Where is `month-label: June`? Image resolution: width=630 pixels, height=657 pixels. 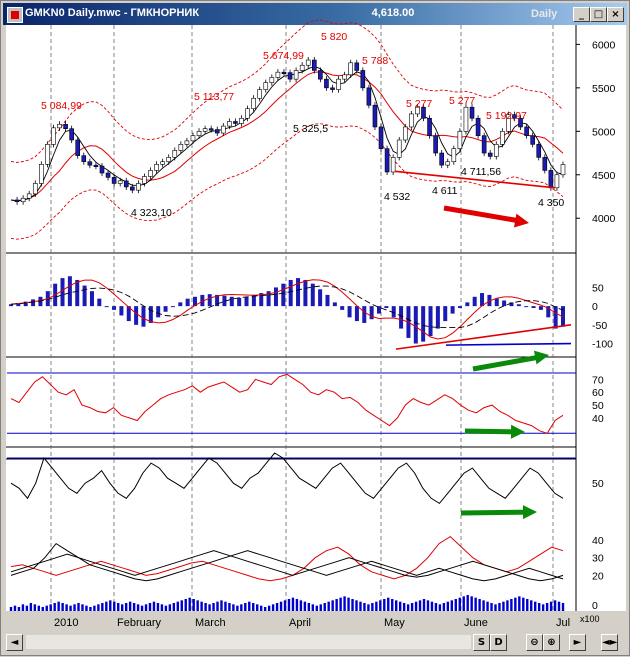 month-label: June is located at coordinates (476, 623).